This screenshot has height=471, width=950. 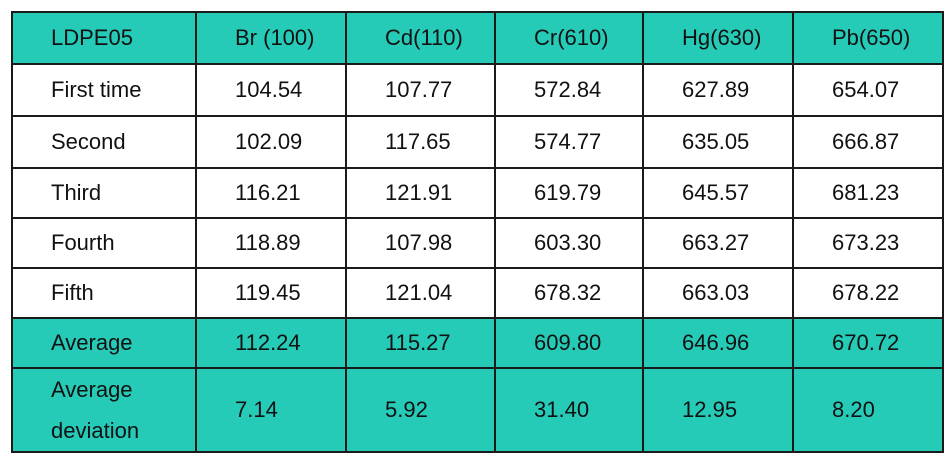 I want to click on row-label: Third, so click(x=104, y=193).